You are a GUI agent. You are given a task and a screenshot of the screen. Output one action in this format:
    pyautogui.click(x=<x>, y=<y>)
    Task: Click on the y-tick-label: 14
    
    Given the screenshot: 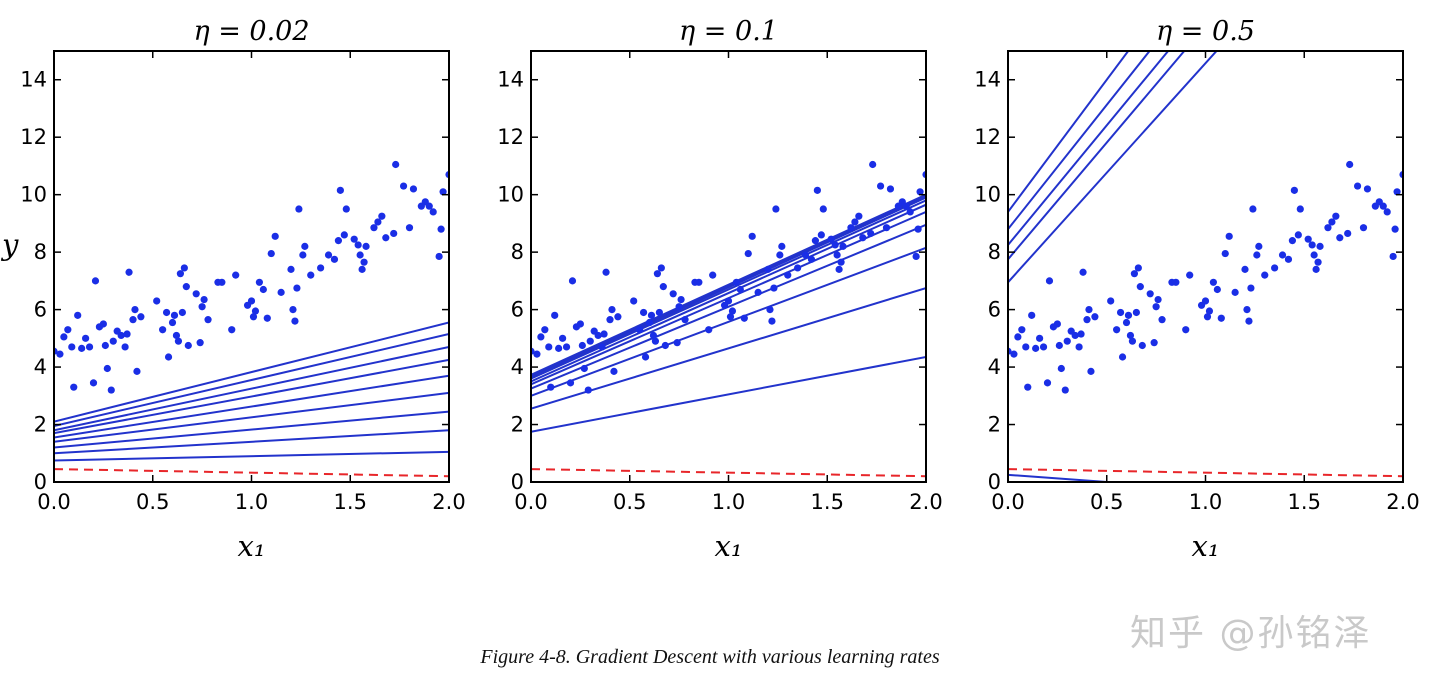 What is the action you would take?
    pyautogui.click(x=987, y=80)
    